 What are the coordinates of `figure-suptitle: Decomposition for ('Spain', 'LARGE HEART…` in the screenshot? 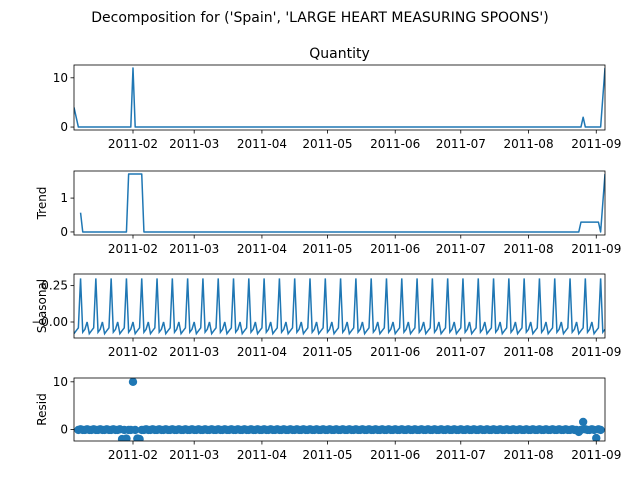 It's located at (319, 18).